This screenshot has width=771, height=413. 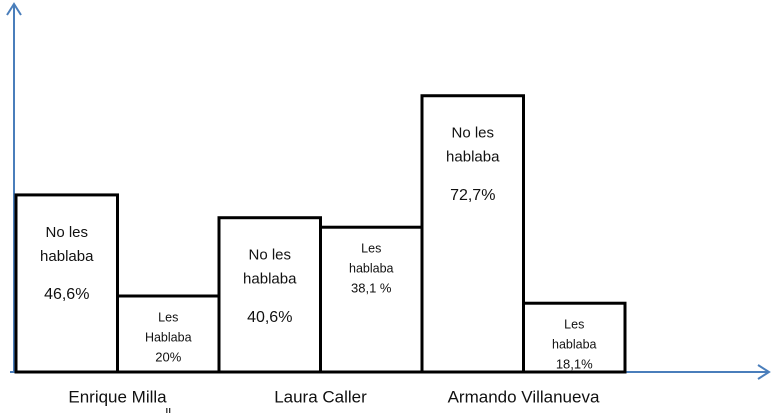 What do you see at coordinates (168, 356) in the screenshot?
I see `value-label: 20%` at bounding box center [168, 356].